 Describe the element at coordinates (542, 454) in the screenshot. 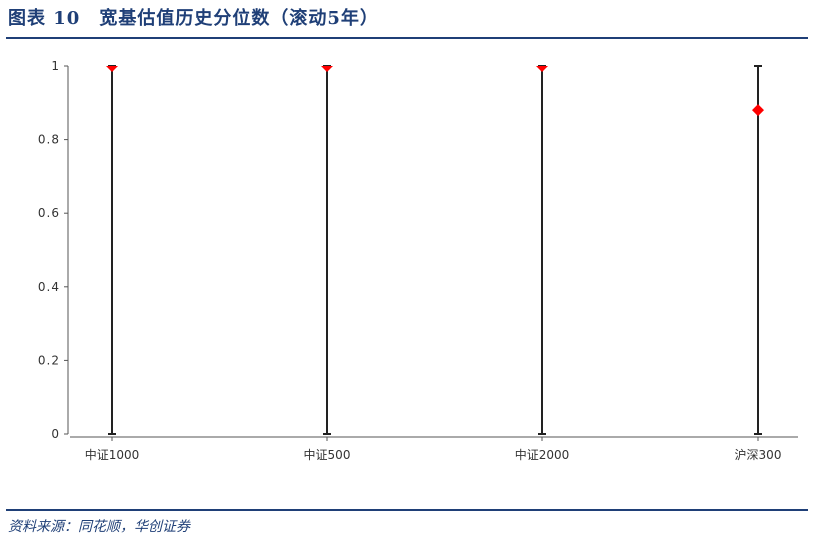

I see `x-tick-label: 中证2000` at that location.